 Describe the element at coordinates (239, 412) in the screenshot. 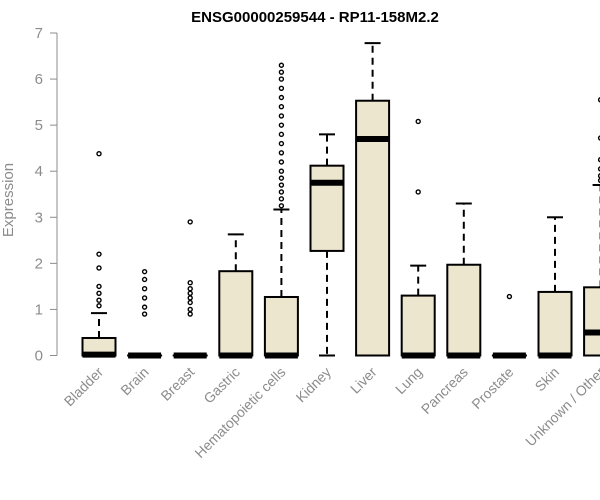

I see `x-tick-label: Hematopoietic cells` at that location.